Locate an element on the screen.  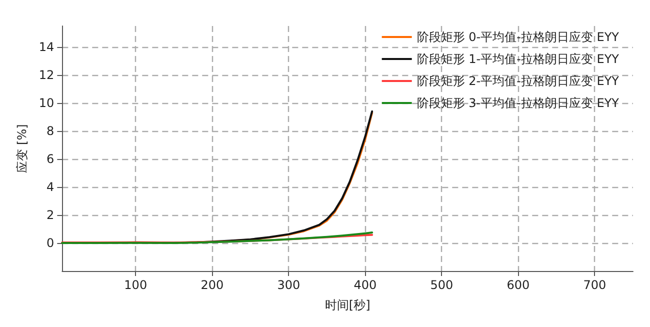
x-tick-label: 500 is located at coordinates (442, 285).